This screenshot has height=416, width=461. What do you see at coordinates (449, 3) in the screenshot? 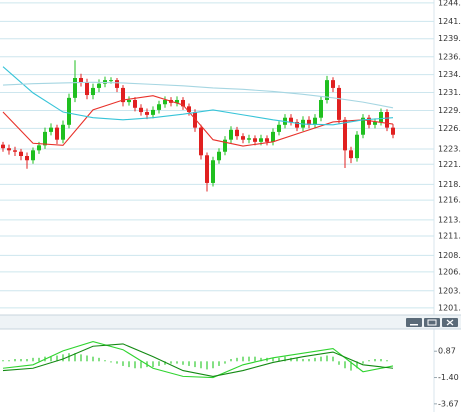
I see `y-tick-label: 1244.` at bounding box center [449, 3].